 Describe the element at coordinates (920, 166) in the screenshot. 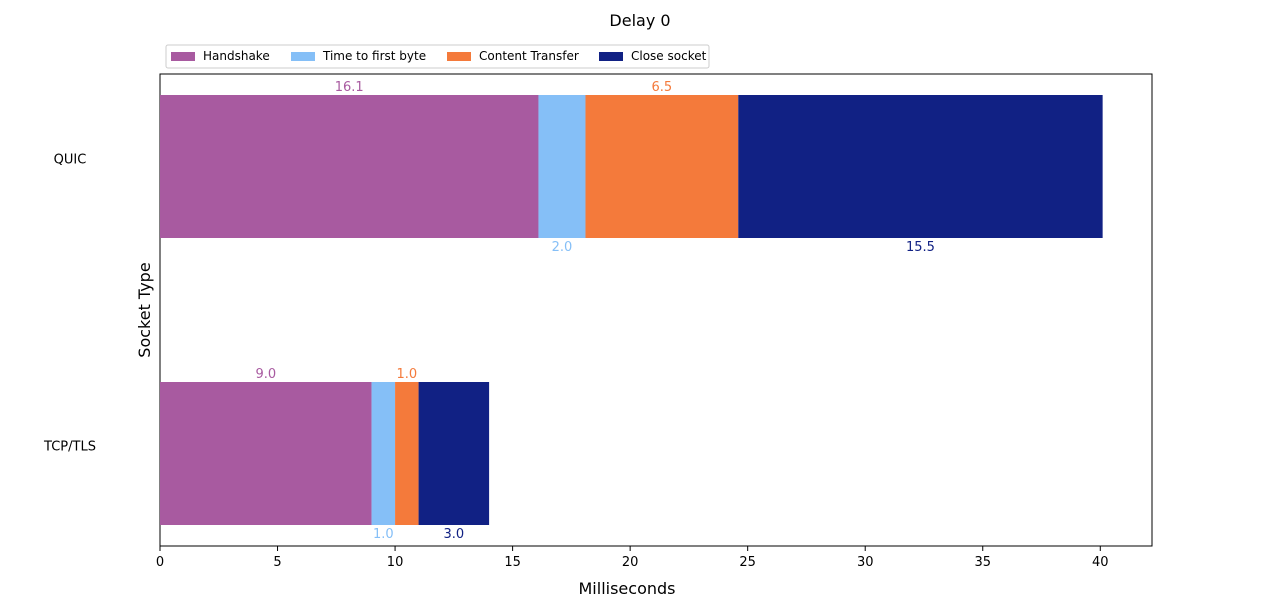

I see `bar-quic-close-socket` at that location.